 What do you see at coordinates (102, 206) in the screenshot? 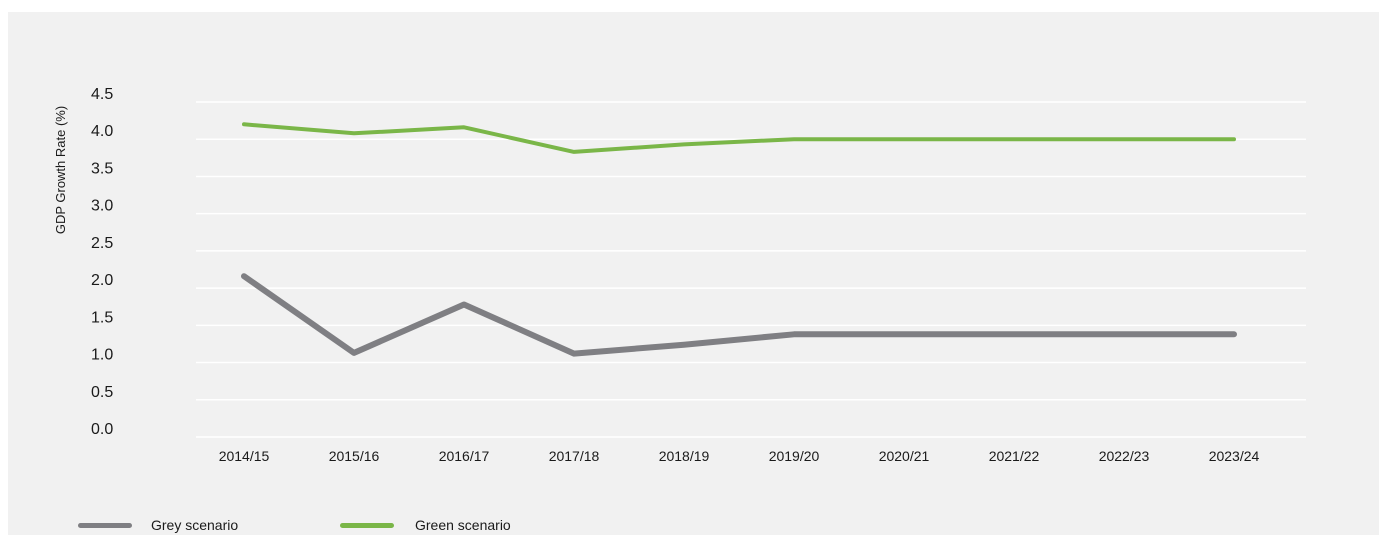
I see `y-tick-label: 3.0` at bounding box center [102, 206].